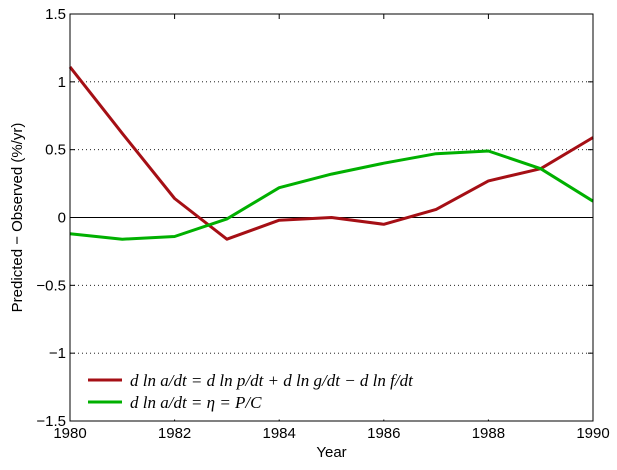  Describe the element at coordinates (383, 433) in the screenshot. I see `x-tick-label: 1986` at that location.